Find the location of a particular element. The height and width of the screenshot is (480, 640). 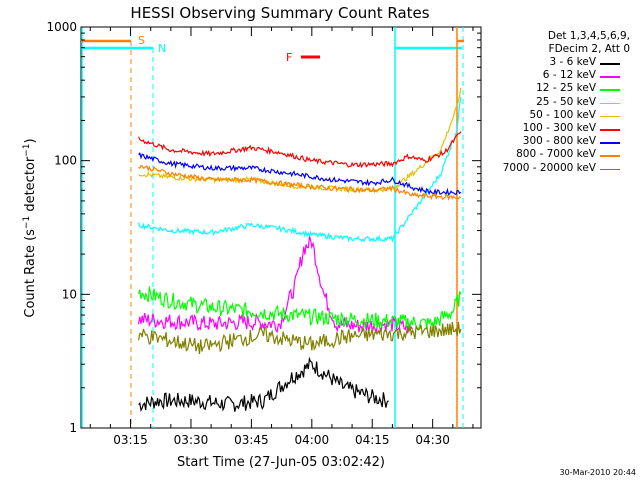

legend-label: 50 - 100 keV is located at coordinates (562, 114).